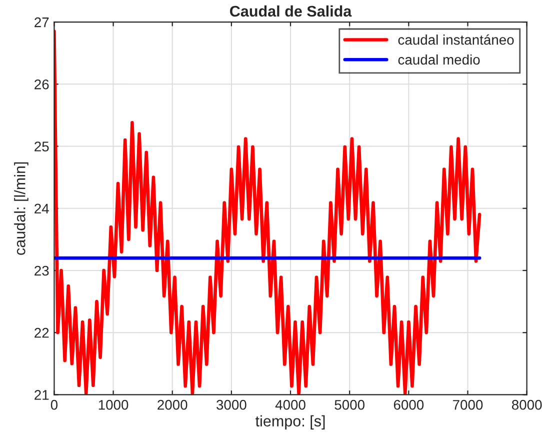 Image resolution: width=542 pixels, height=441 pixels. I want to click on legend-label: caudal medio, so click(439, 59).